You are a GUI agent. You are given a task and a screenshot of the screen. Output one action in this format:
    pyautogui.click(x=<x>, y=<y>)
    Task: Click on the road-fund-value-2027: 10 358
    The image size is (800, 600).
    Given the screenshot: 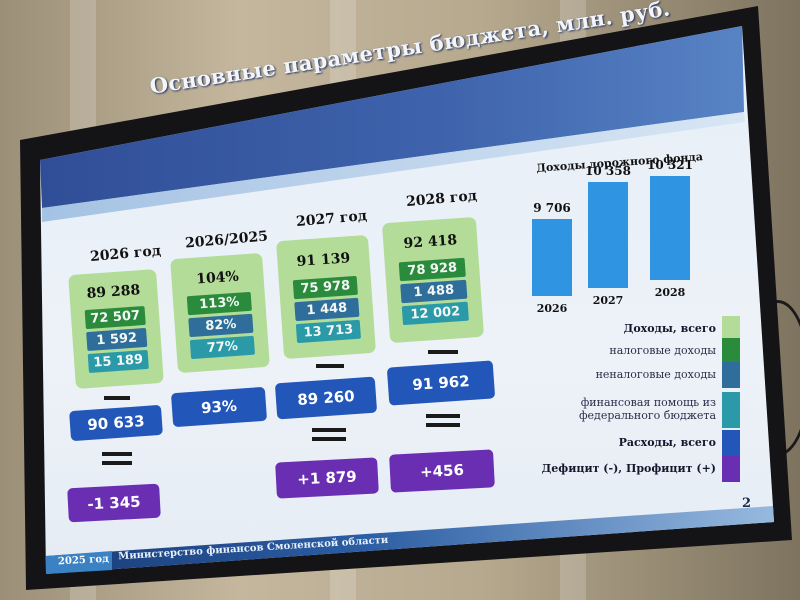 What is the action you would take?
    pyautogui.click(x=608, y=171)
    